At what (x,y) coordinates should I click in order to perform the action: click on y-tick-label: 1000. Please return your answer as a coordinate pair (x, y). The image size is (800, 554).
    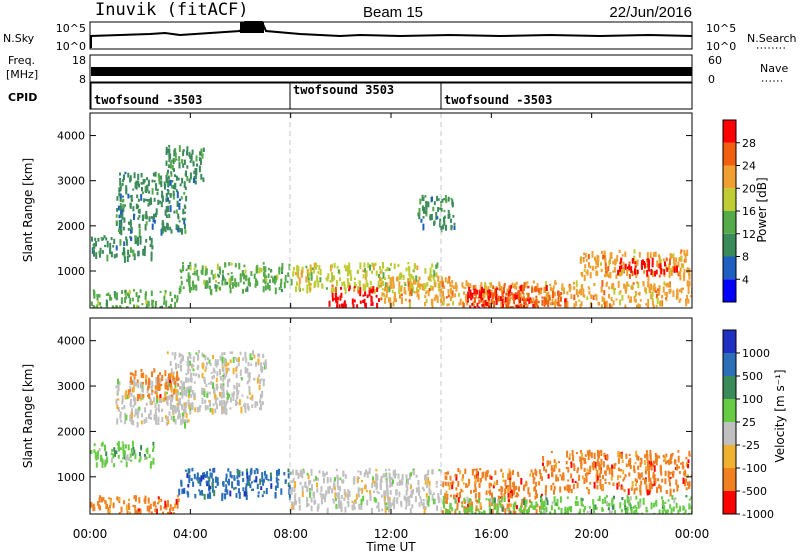
    Looking at the image, I should click on (71, 271).